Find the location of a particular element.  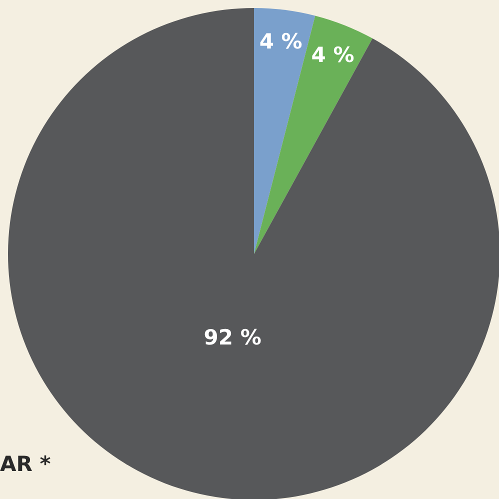

data-label: 92 % is located at coordinates (233, 337).